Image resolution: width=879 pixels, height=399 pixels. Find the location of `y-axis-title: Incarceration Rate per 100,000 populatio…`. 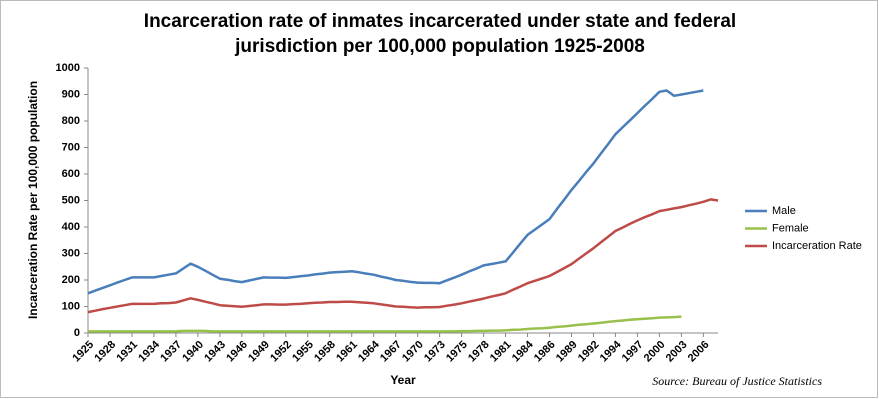

y-axis-title: Incarceration Rate per 100,000 populatio… is located at coordinates (33, 200).